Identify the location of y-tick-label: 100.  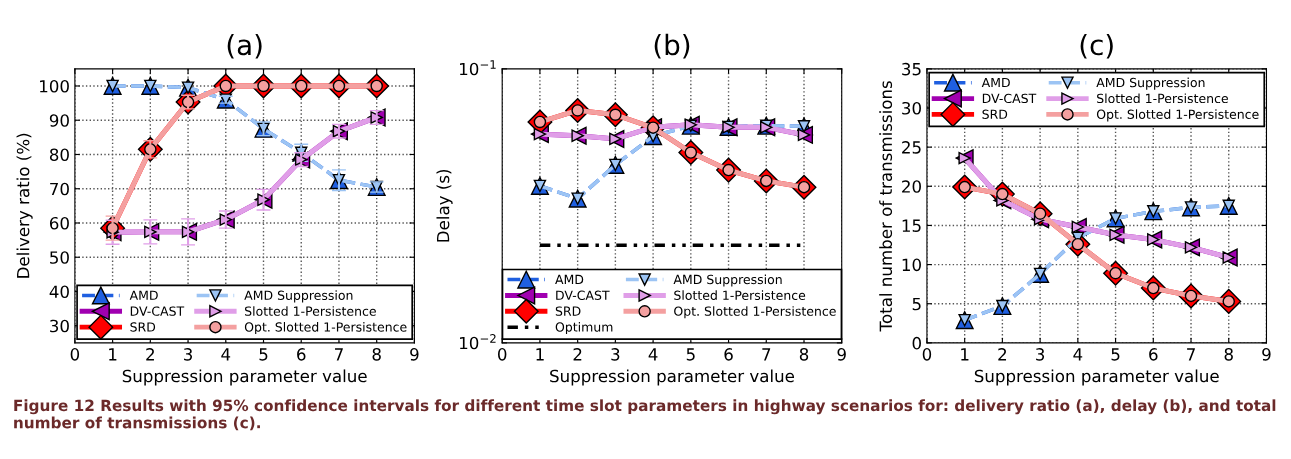
(54, 86).